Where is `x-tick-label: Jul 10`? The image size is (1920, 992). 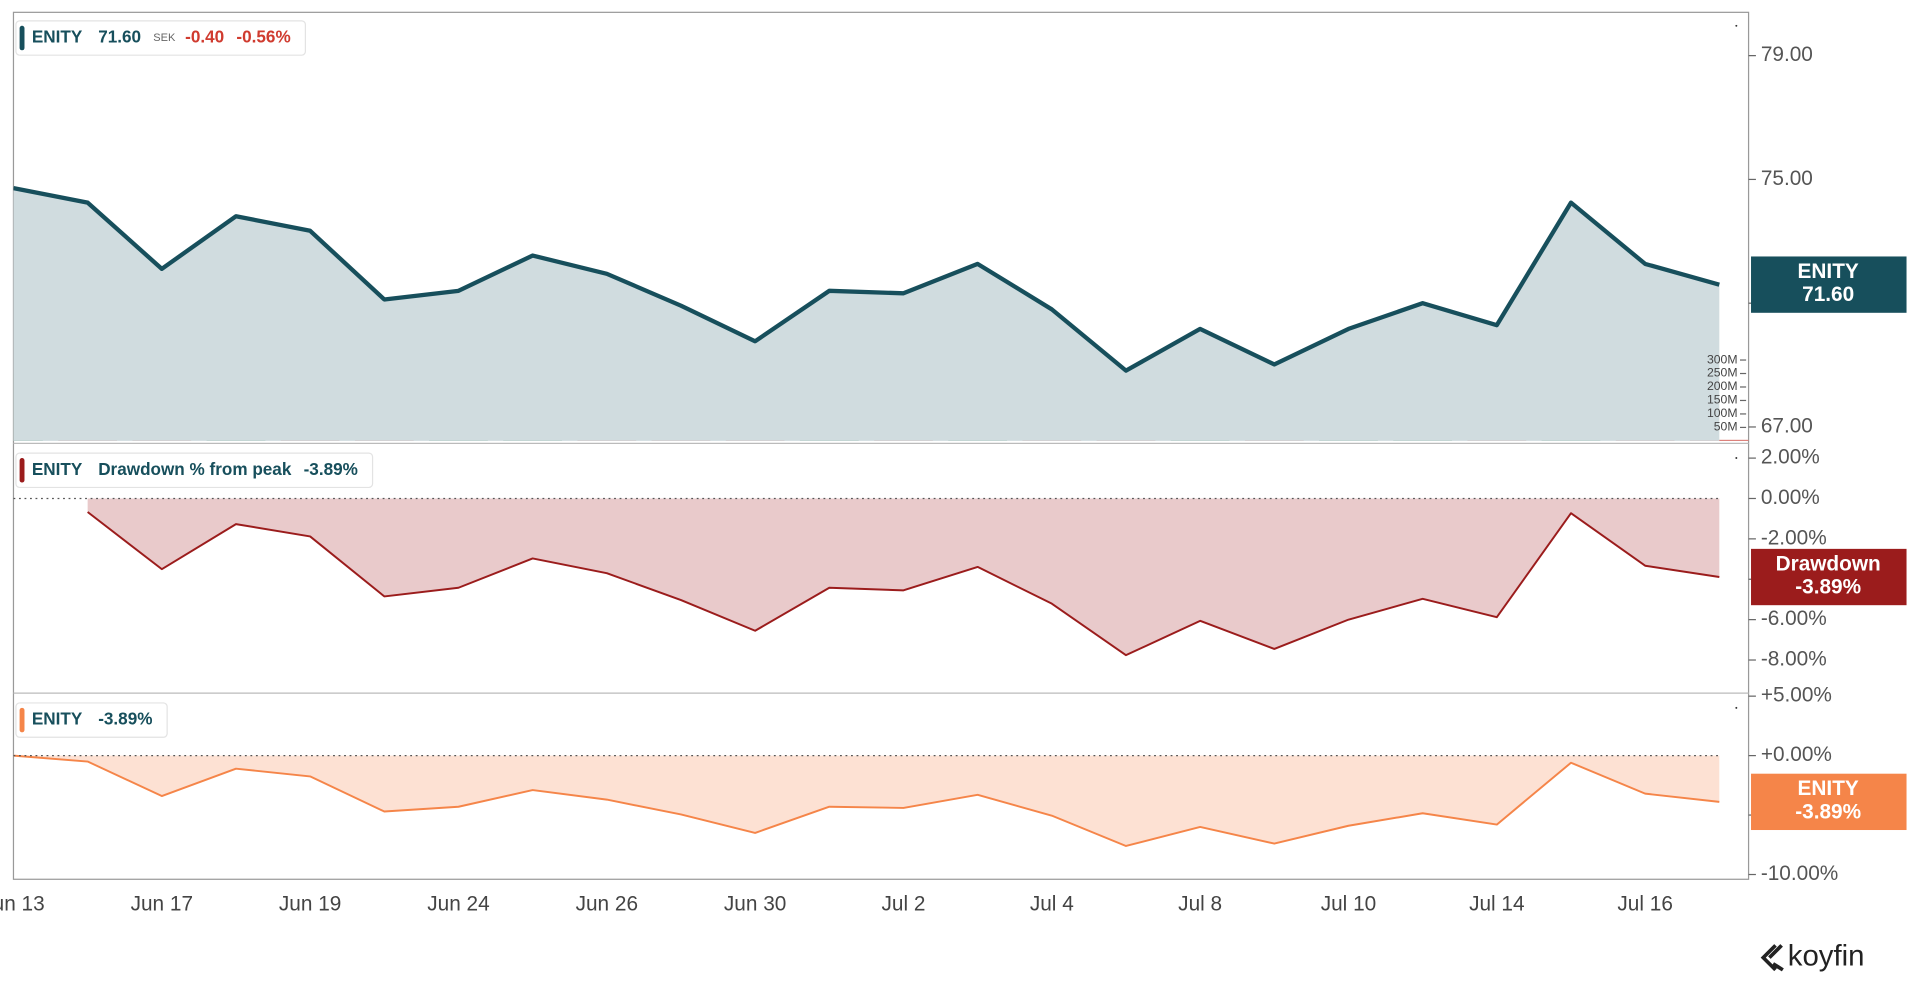 x-tick-label: Jul 10 is located at coordinates (1348, 903).